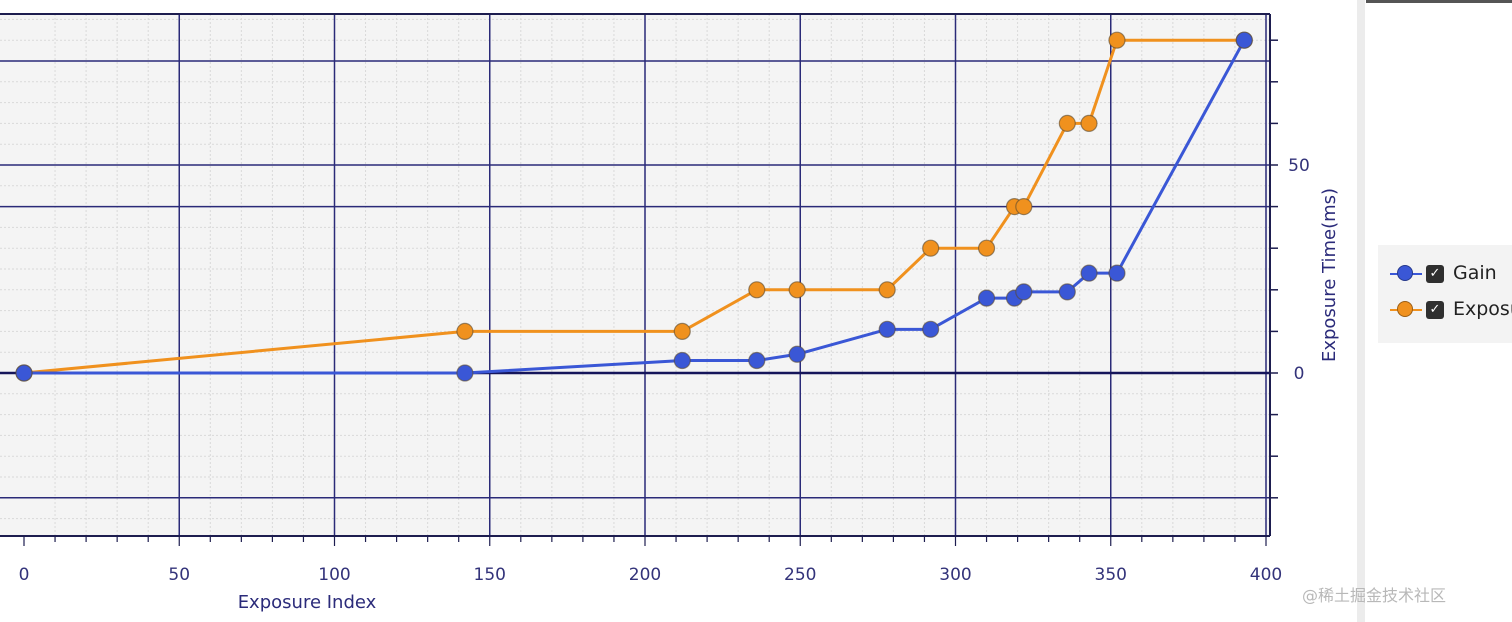 This screenshot has height=622, width=1512. I want to click on watermark: @稀土掘金技术社区, so click(1374, 595).